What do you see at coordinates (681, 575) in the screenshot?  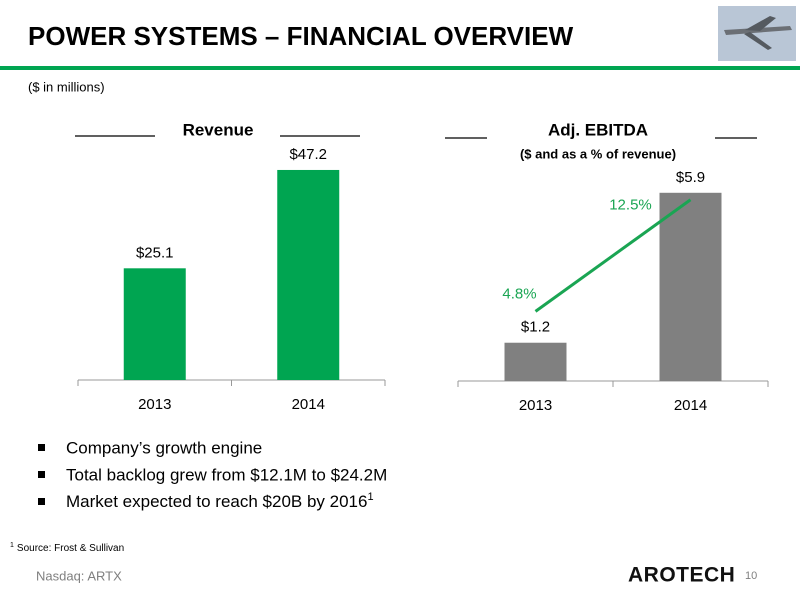 I see `logo: AROTECH` at bounding box center [681, 575].